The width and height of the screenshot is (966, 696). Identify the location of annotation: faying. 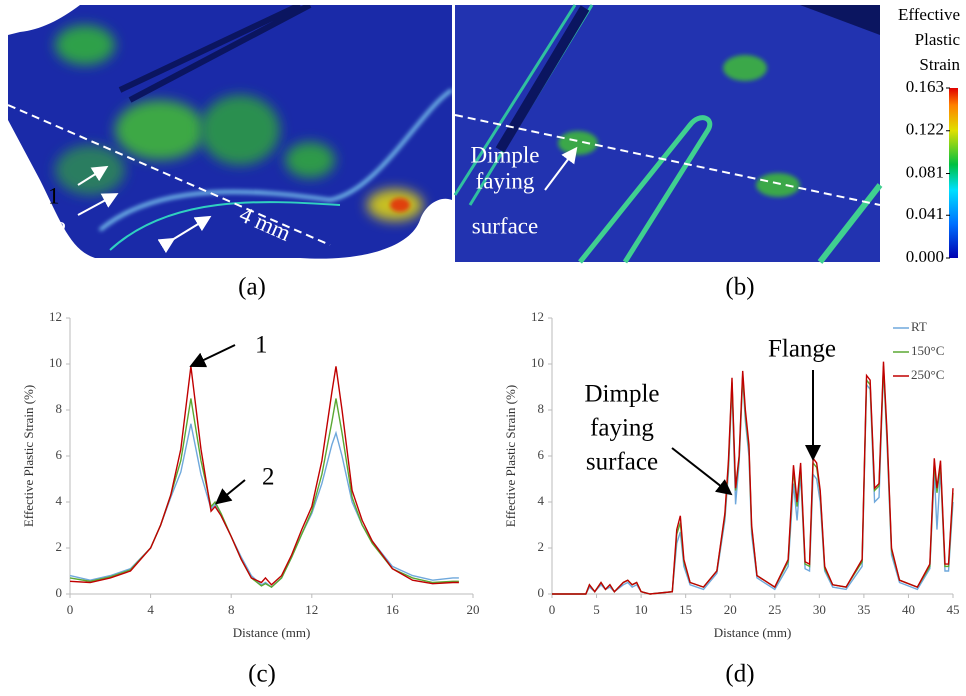
(622, 428).